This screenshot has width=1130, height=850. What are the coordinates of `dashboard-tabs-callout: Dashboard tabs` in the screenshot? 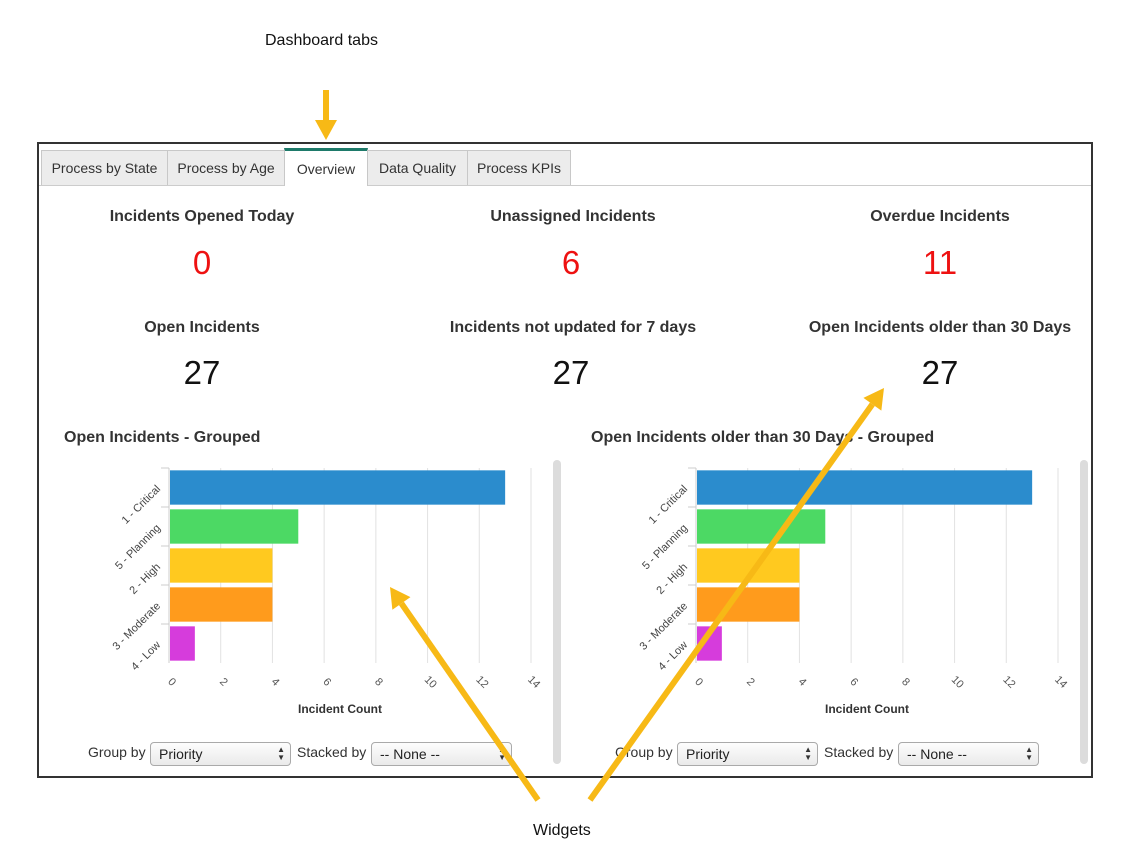 It's located at (321, 40).